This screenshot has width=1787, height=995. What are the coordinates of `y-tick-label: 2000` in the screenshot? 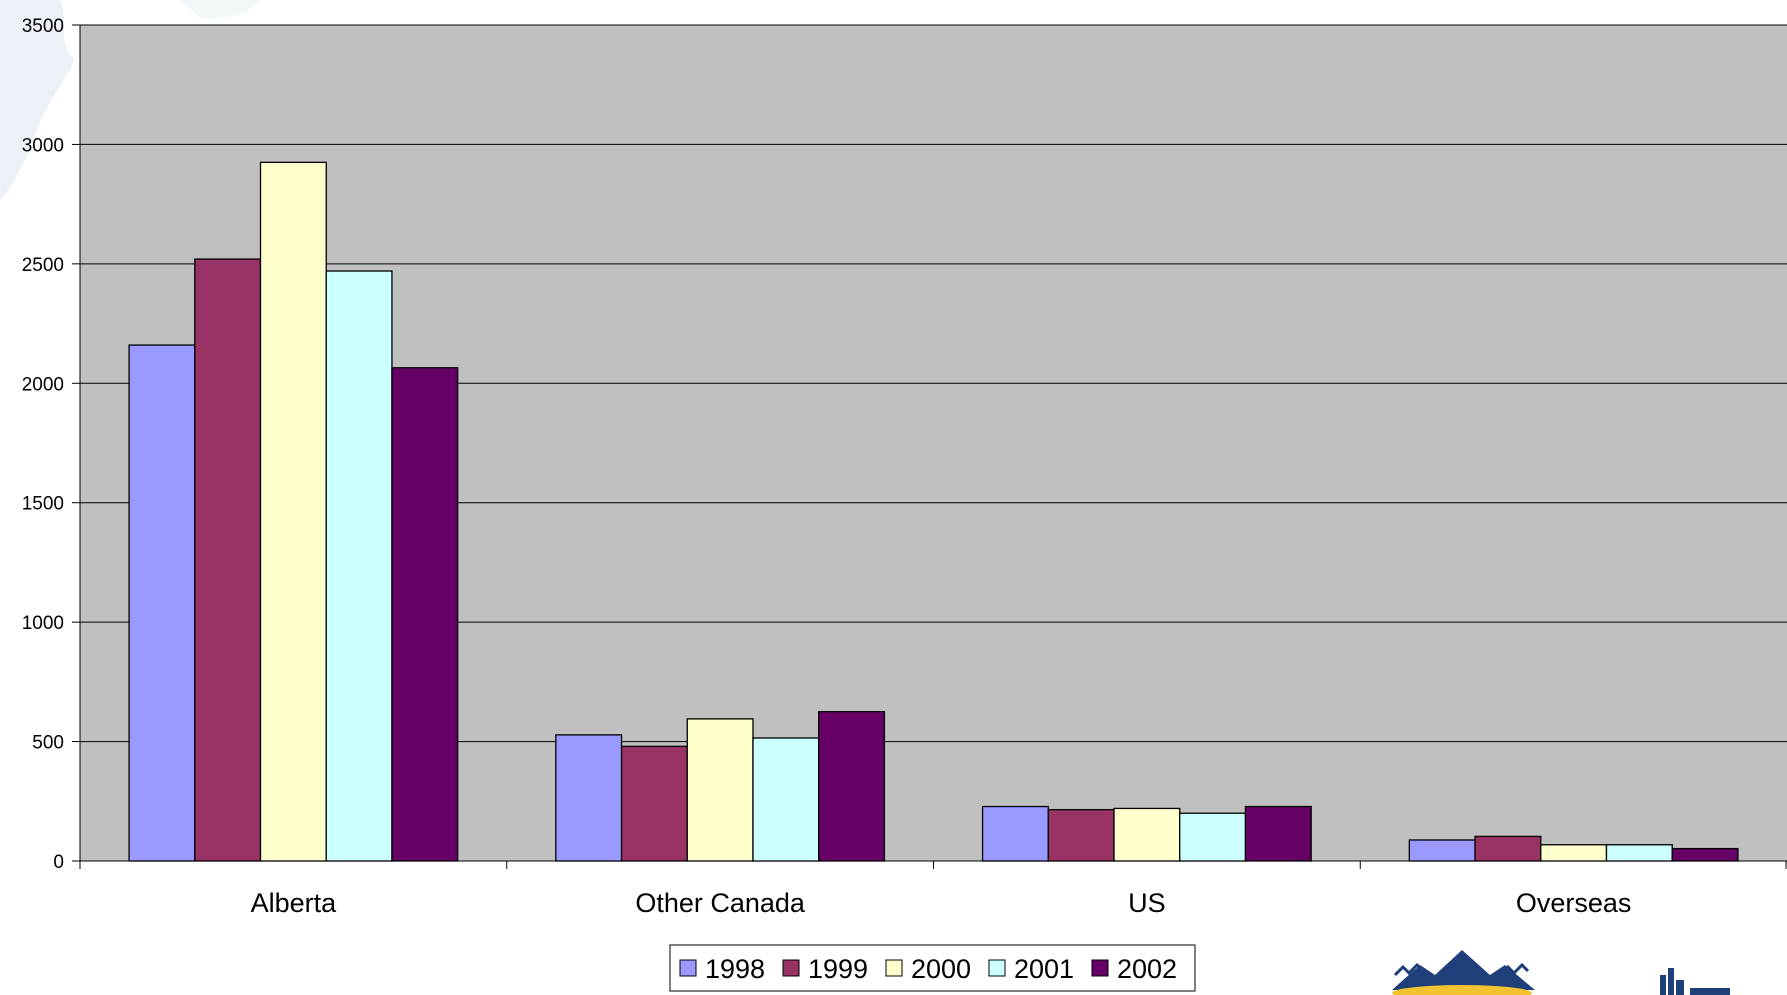 It's located at (43, 384).